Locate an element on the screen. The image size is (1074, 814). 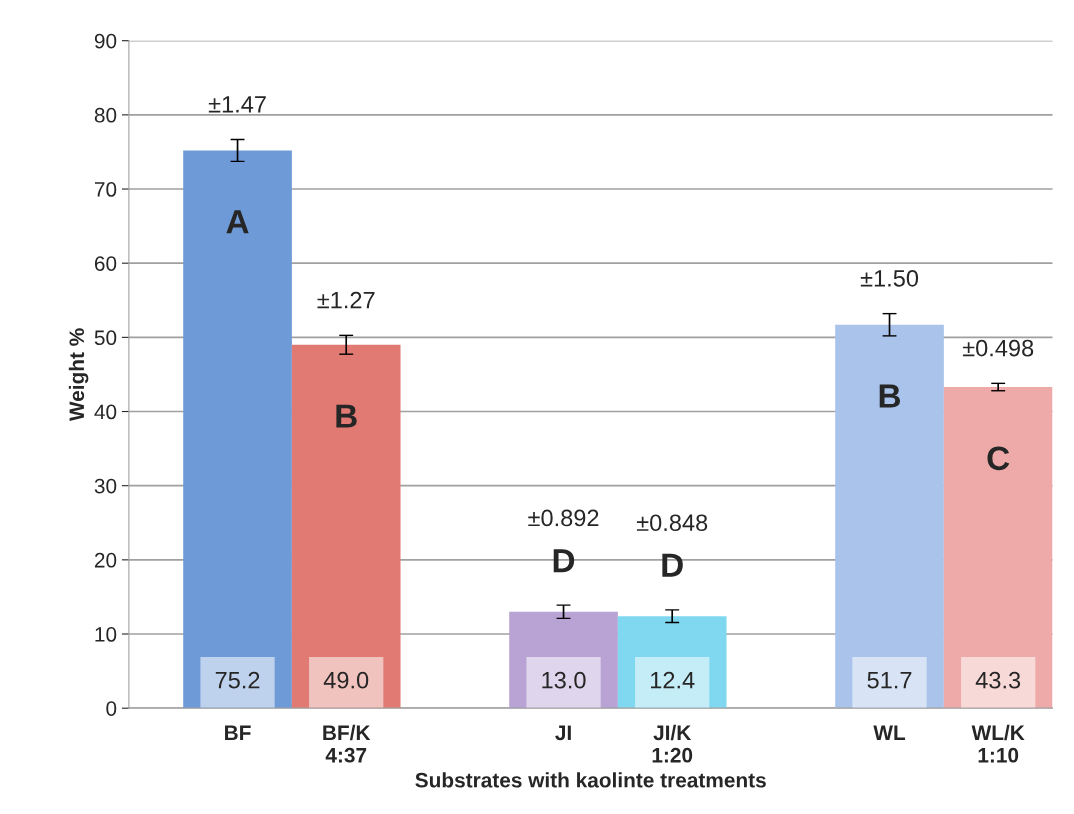
y-tick-label: 10 is located at coordinates (106, 634).